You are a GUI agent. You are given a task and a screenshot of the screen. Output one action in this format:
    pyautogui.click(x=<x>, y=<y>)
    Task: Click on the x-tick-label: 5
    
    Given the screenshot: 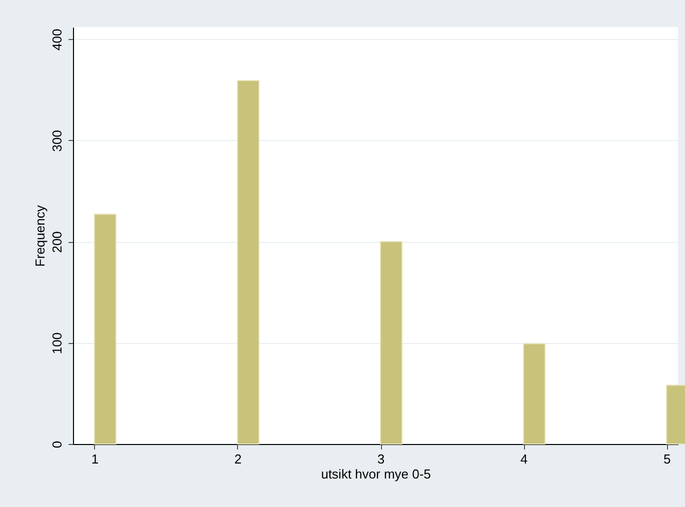 What is the action you would take?
    pyautogui.click(x=667, y=459)
    